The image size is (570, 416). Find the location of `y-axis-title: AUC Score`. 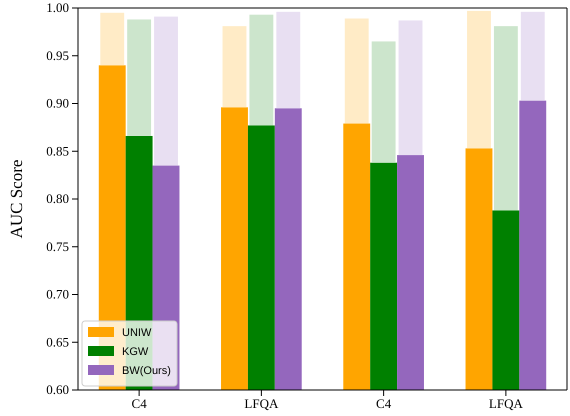

y-axis-title: AUC Score is located at coordinates (16, 199).